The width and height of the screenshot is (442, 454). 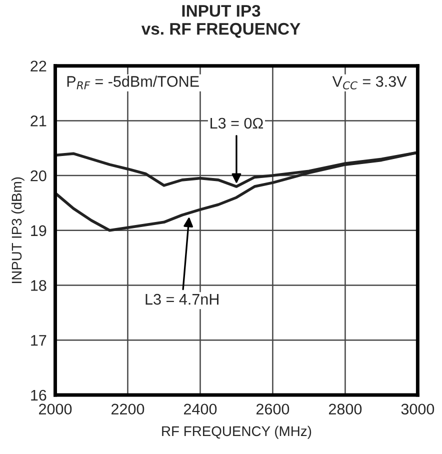 I want to click on chart-title: INPUT IP3 vs. RF FREQUENCY, so click(x=220, y=21).